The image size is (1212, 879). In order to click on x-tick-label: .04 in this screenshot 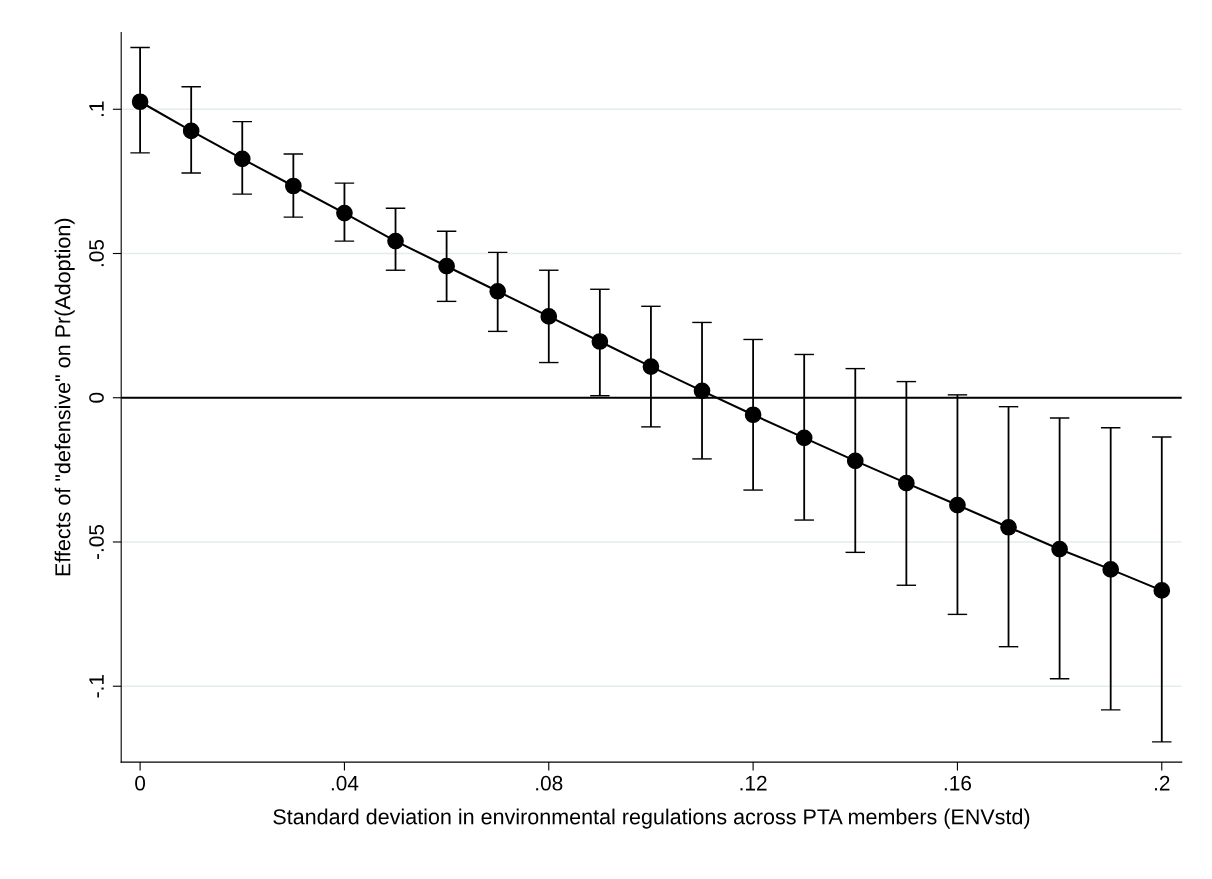, I will do `click(345, 783)`.